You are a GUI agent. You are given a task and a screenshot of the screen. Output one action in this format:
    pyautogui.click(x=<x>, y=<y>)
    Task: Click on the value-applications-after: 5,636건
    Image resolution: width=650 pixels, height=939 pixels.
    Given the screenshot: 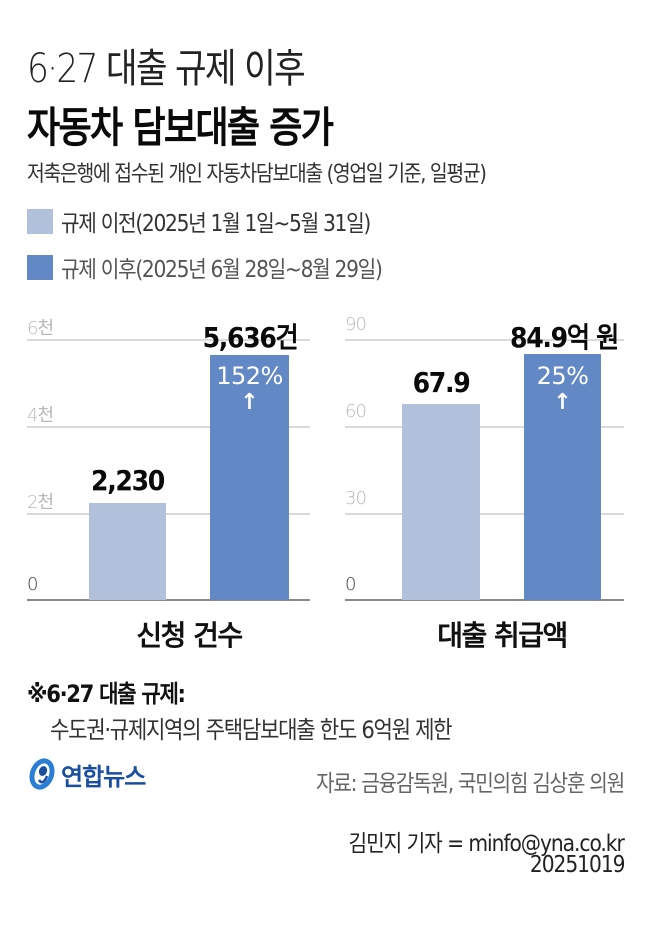 What is the action you would take?
    pyautogui.click(x=250, y=337)
    